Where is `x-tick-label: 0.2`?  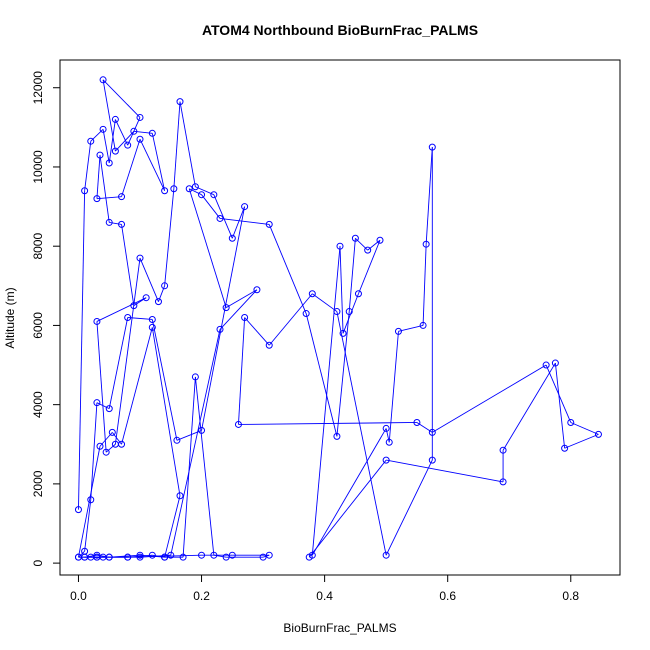 x-tick-label: 0.2 is located at coordinates (201, 596).